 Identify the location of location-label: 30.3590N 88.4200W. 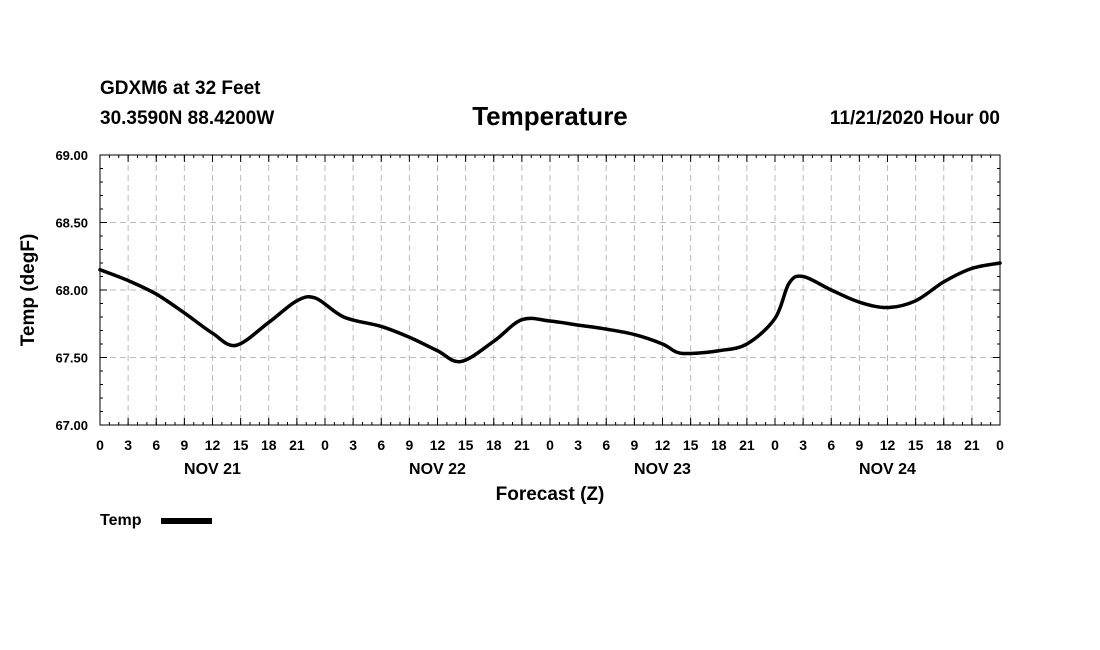
(187, 118).